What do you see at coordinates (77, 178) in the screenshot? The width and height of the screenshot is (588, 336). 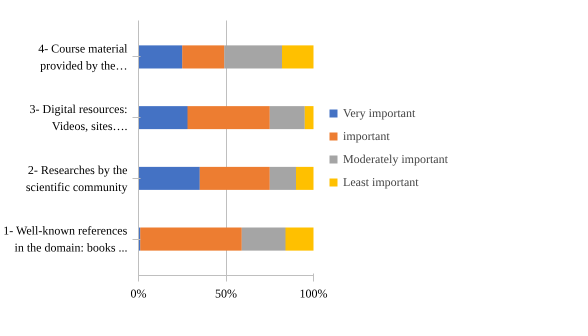 I see `y-tick-label: 2- Researches by the scientific community` at bounding box center [77, 178].